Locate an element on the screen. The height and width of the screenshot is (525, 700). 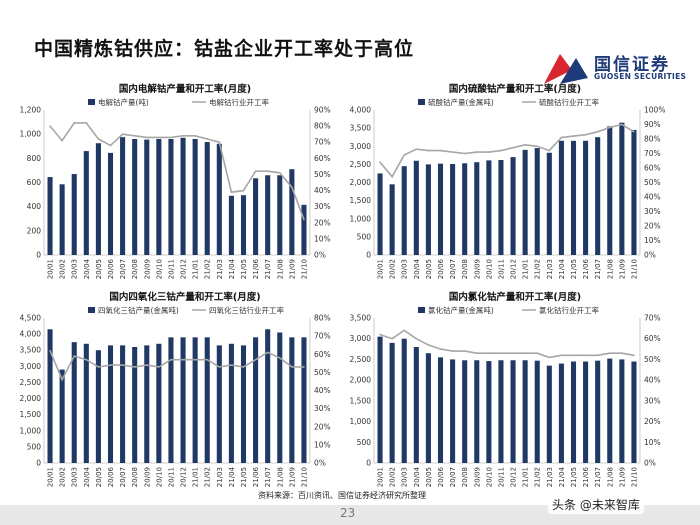
legend-bar-label: 四氧化三钴产量(金属吨) is located at coordinates (138, 310).